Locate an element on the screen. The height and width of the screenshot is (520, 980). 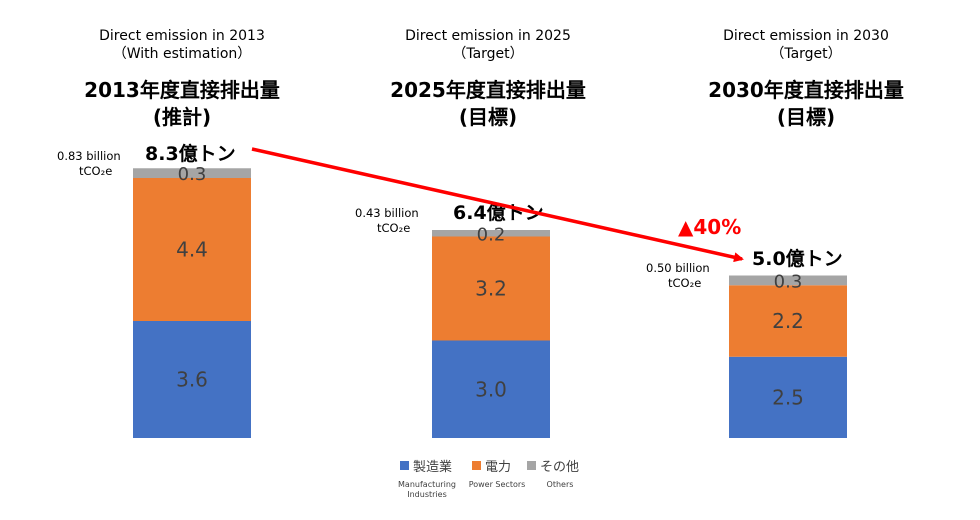
data-label-2013-0: 3.6 is located at coordinates (192, 380).